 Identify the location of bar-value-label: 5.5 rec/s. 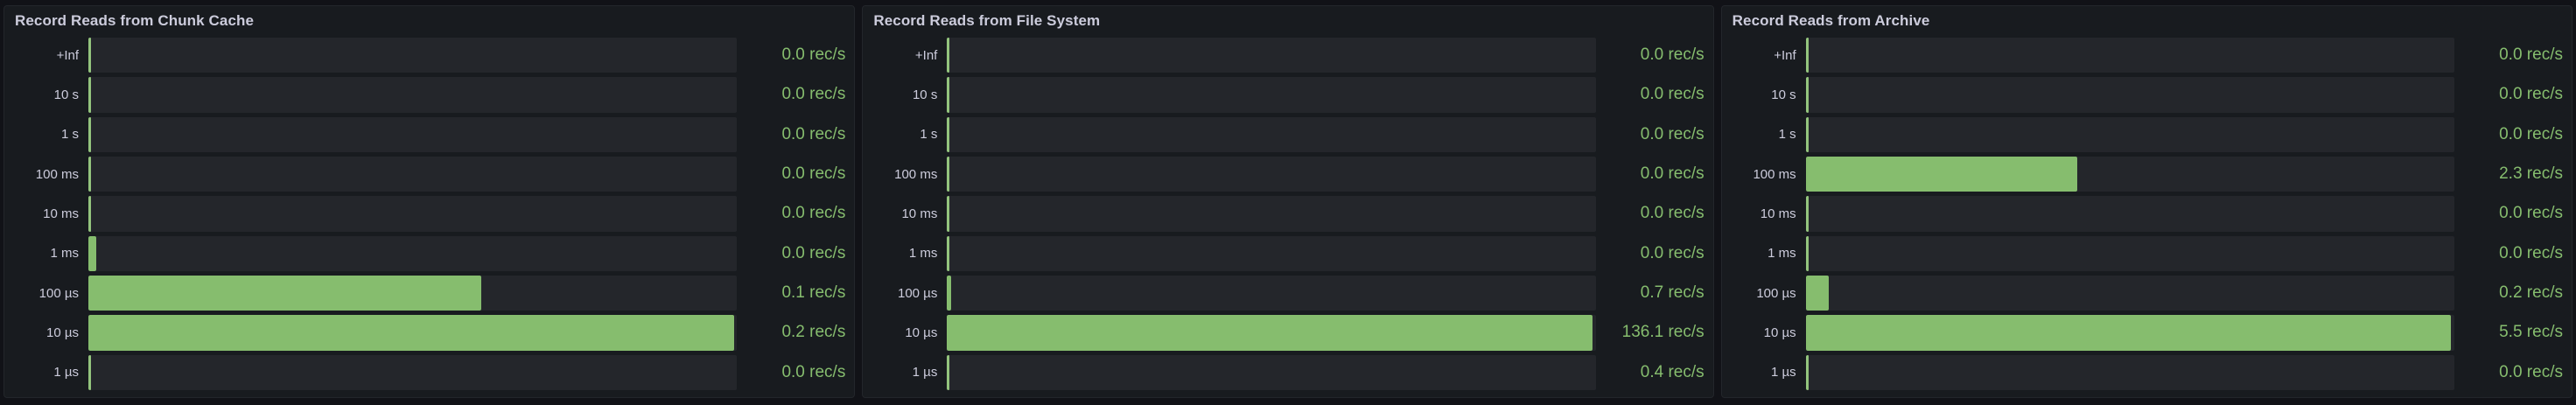
(2531, 333).